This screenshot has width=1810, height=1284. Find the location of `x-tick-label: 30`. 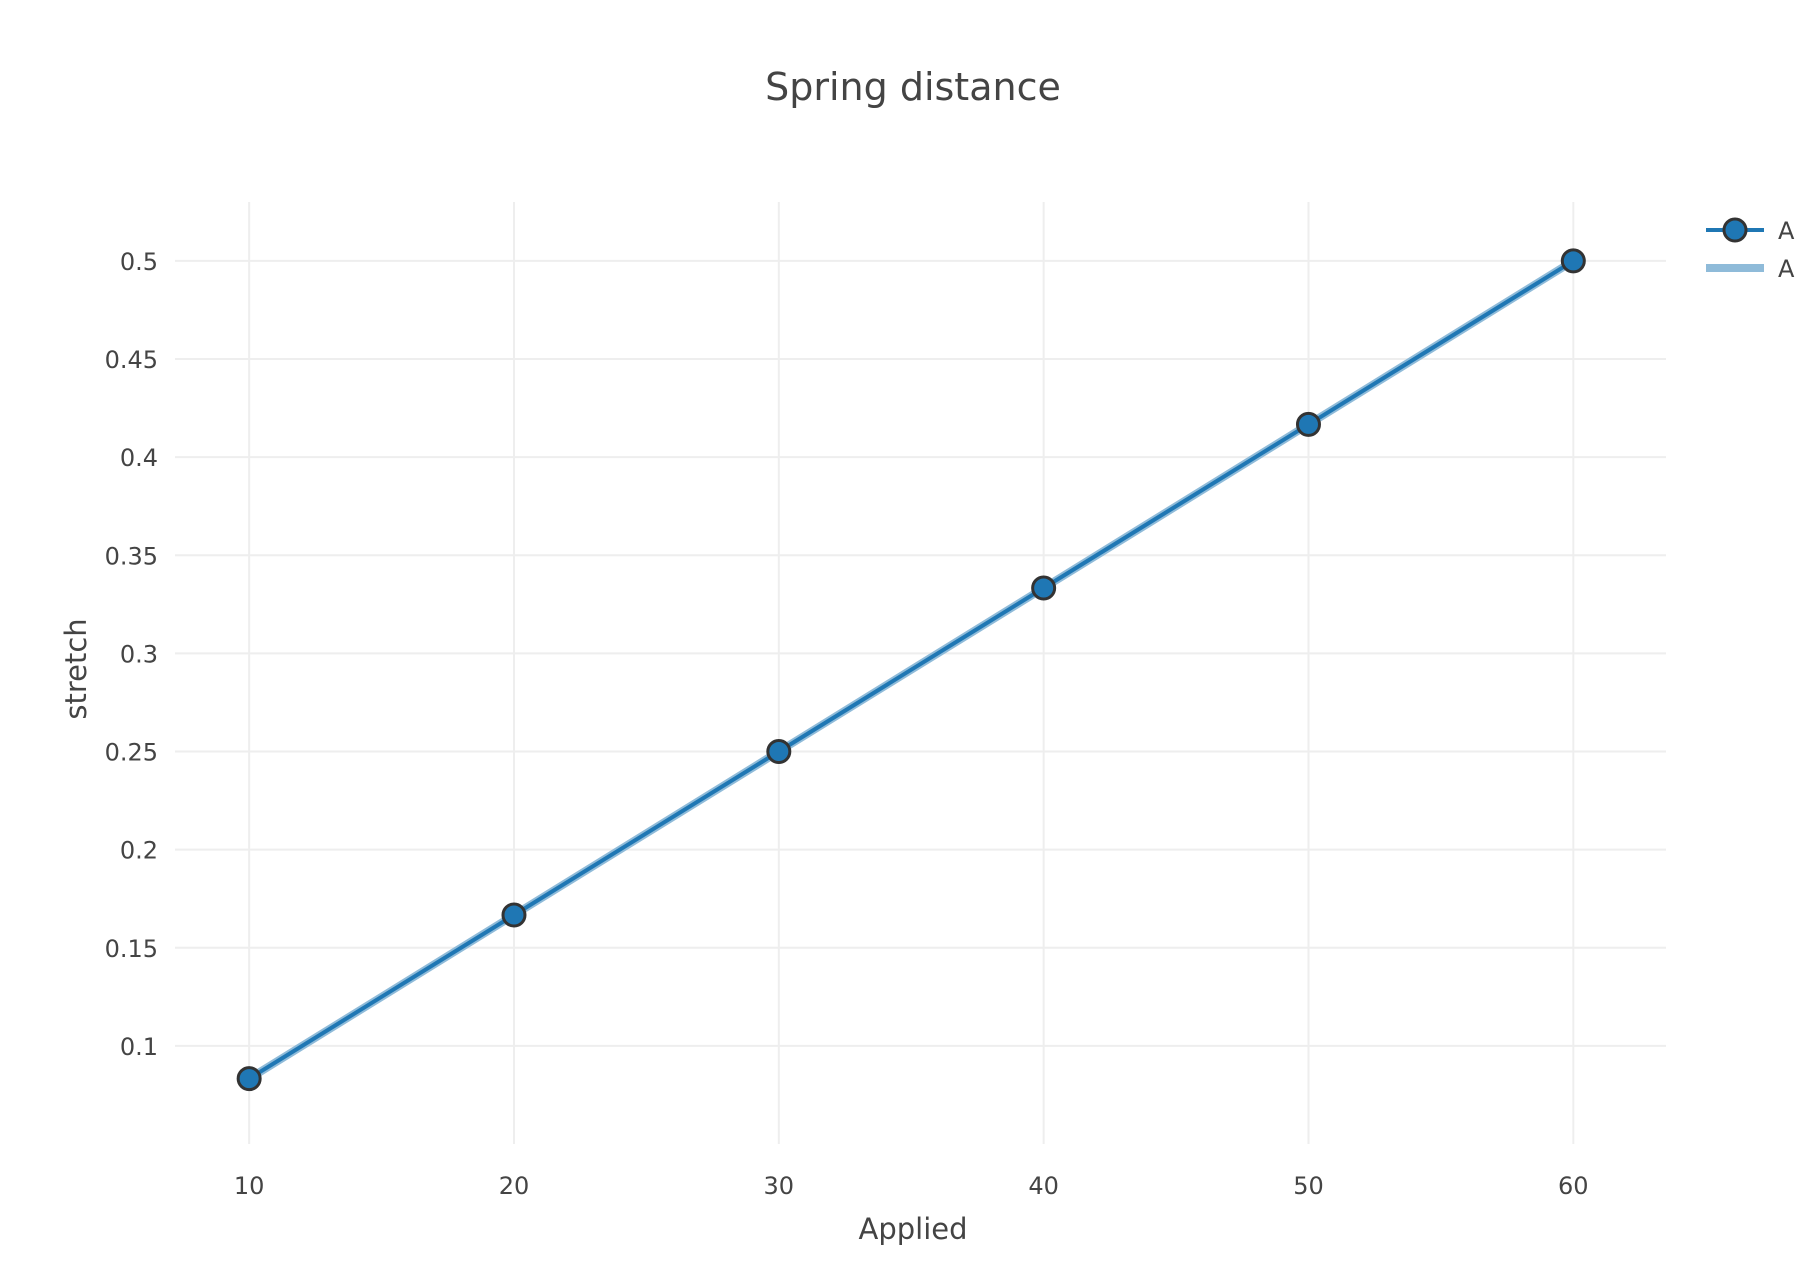

x-tick-label: 30 is located at coordinates (779, 1186).